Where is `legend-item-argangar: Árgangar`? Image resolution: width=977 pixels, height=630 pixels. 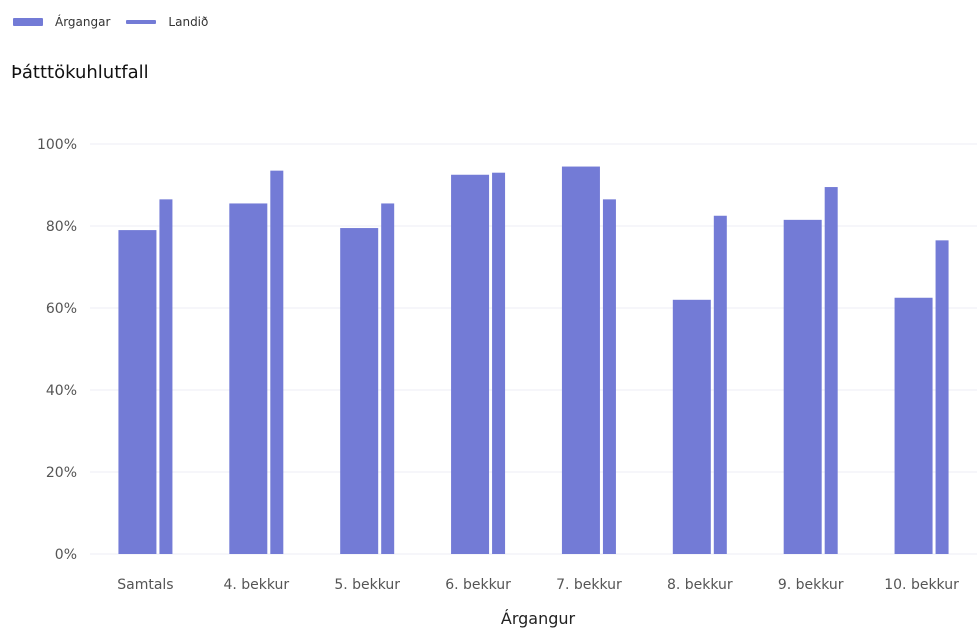
legend-item-argangar: Árgangar is located at coordinates (61, 22).